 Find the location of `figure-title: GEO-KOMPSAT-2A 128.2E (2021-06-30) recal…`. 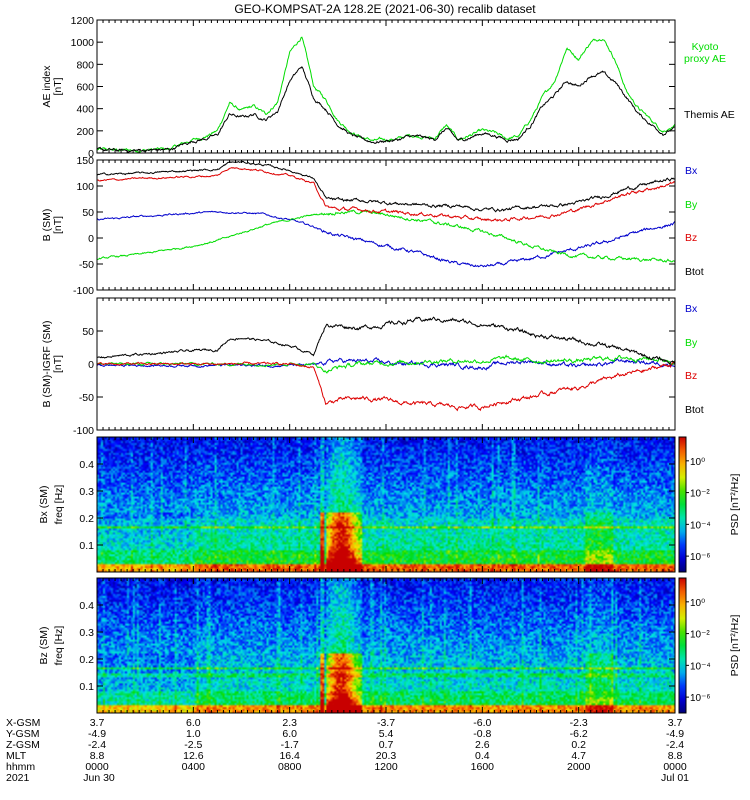

figure-title: GEO-KOMPSAT-2A 128.2E (2021-06-30) recal… is located at coordinates (385, 9).